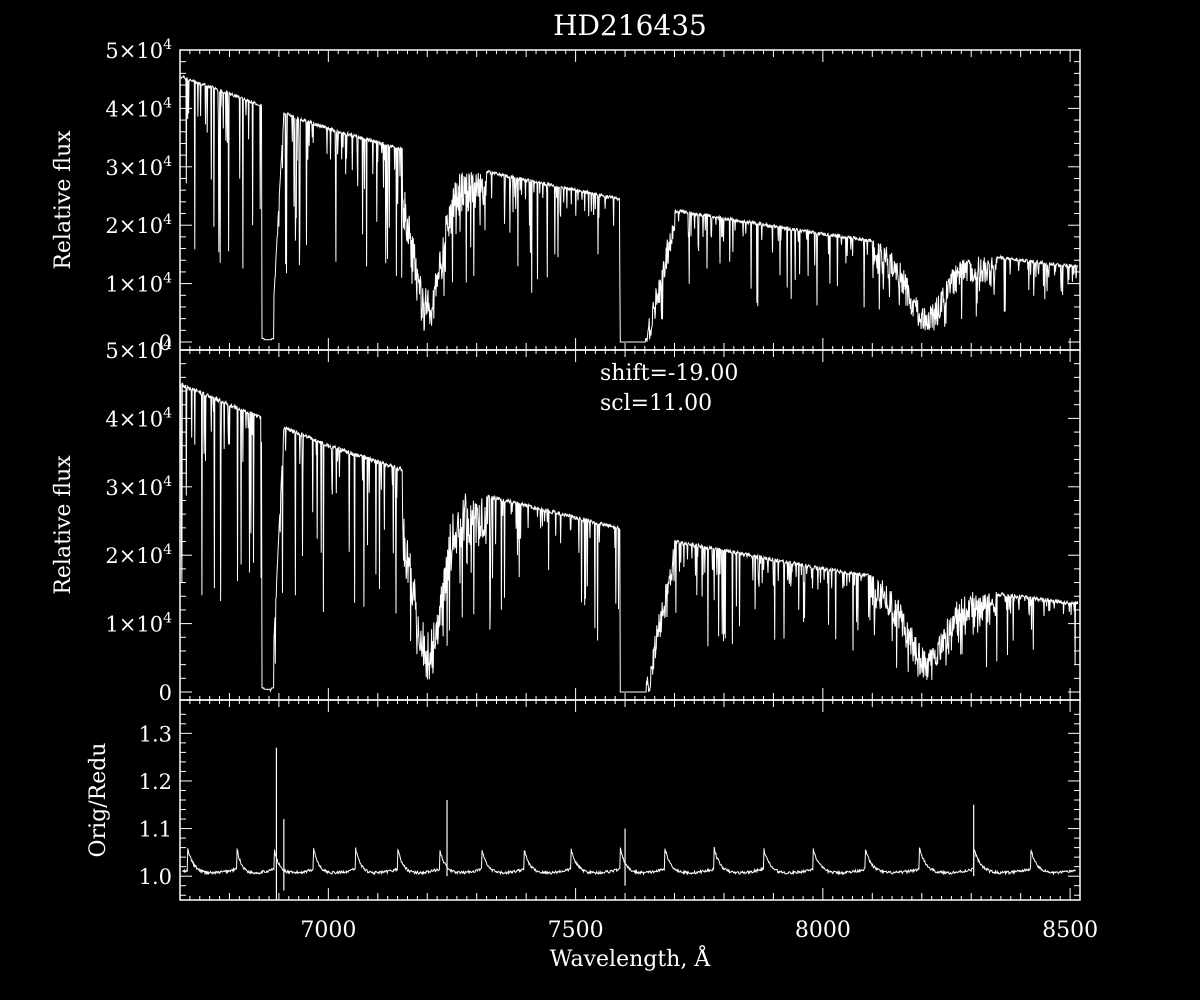  What do you see at coordinates (629, 861) in the screenshot?
I see `ratio-line` at bounding box center [629, 861].